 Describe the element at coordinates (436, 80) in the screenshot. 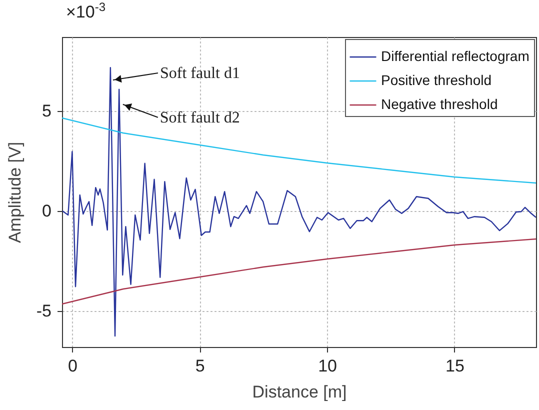

I see `legend-label: Positive threshold` at that location.